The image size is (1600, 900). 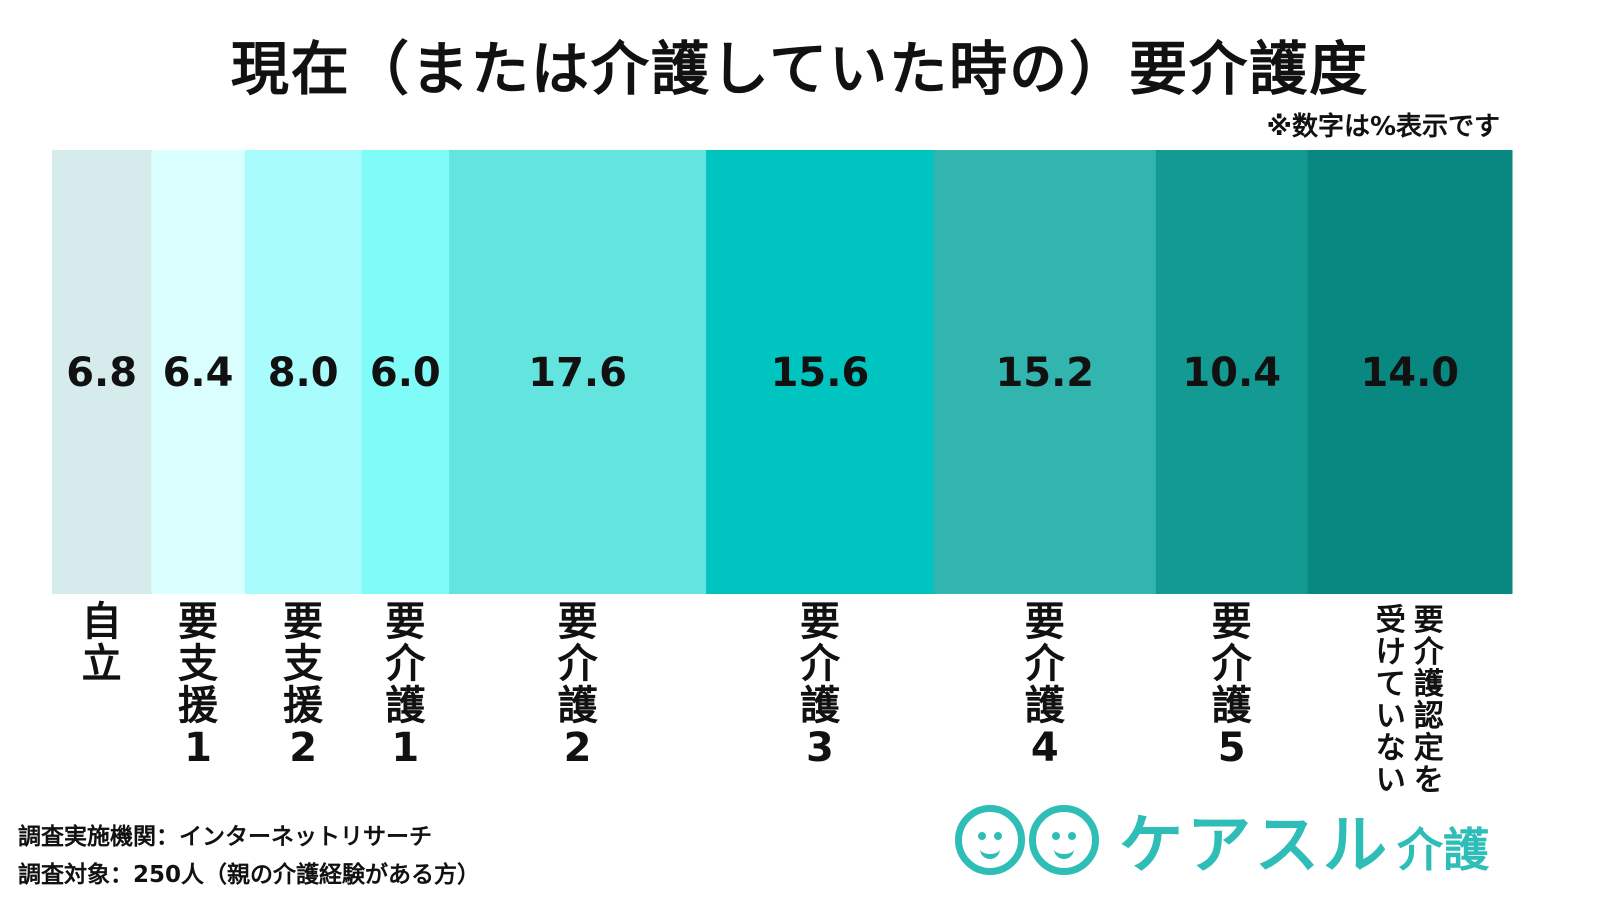 I want to click on chart-title: 現在（または介護していた時の）要介護度, so click(x=800, y=69).